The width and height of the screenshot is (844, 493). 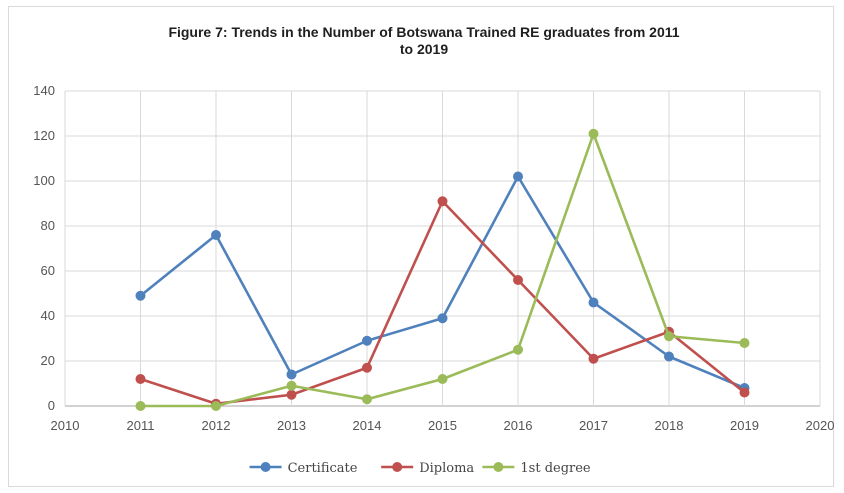 I want to click on x-tick-label: 2014, so click(x=367, y=425).